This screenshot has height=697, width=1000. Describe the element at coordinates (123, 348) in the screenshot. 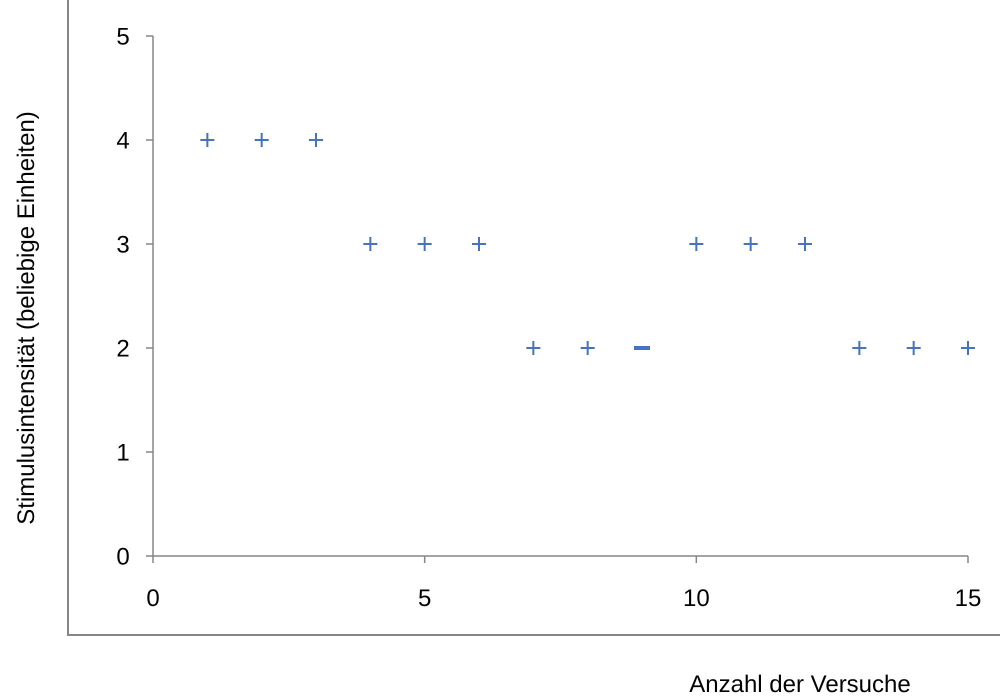

I see `y-tick-label: 2` at that location.